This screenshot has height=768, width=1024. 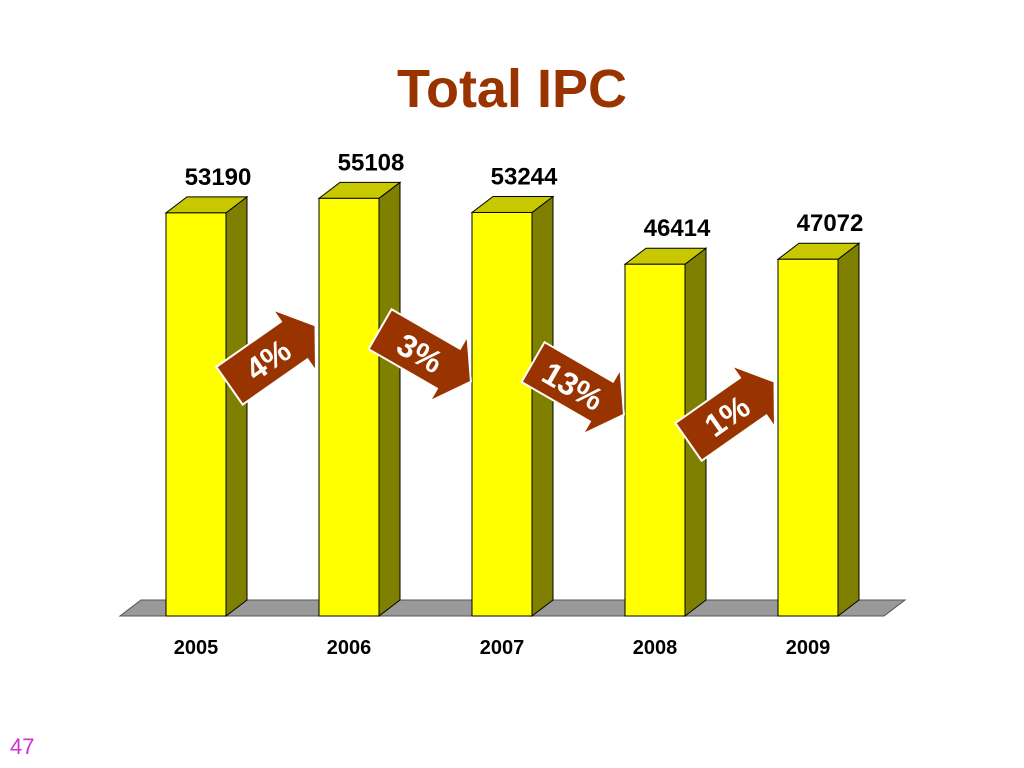 I want to click on data-label: 55108, so click(x=371, y=162).